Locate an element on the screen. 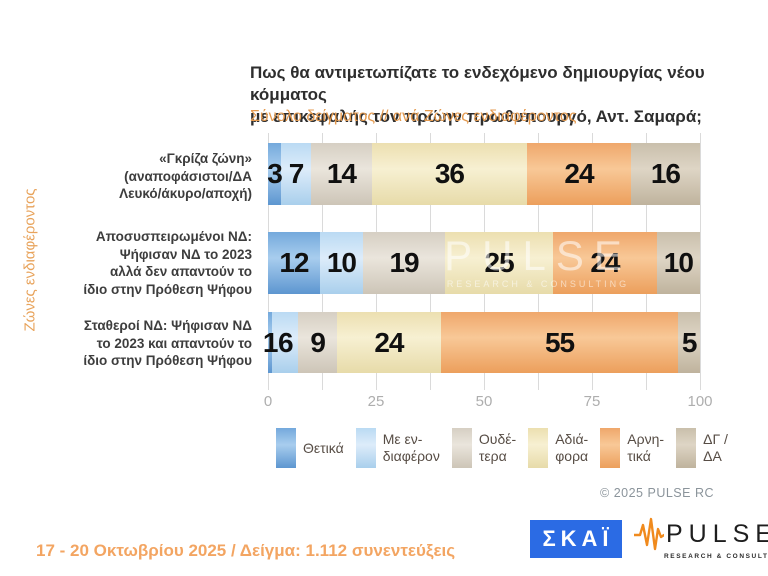 The width and height of the screenshot is (768, 576). legend-item: Αρνη- τικά is located at coordinates (632, 448).